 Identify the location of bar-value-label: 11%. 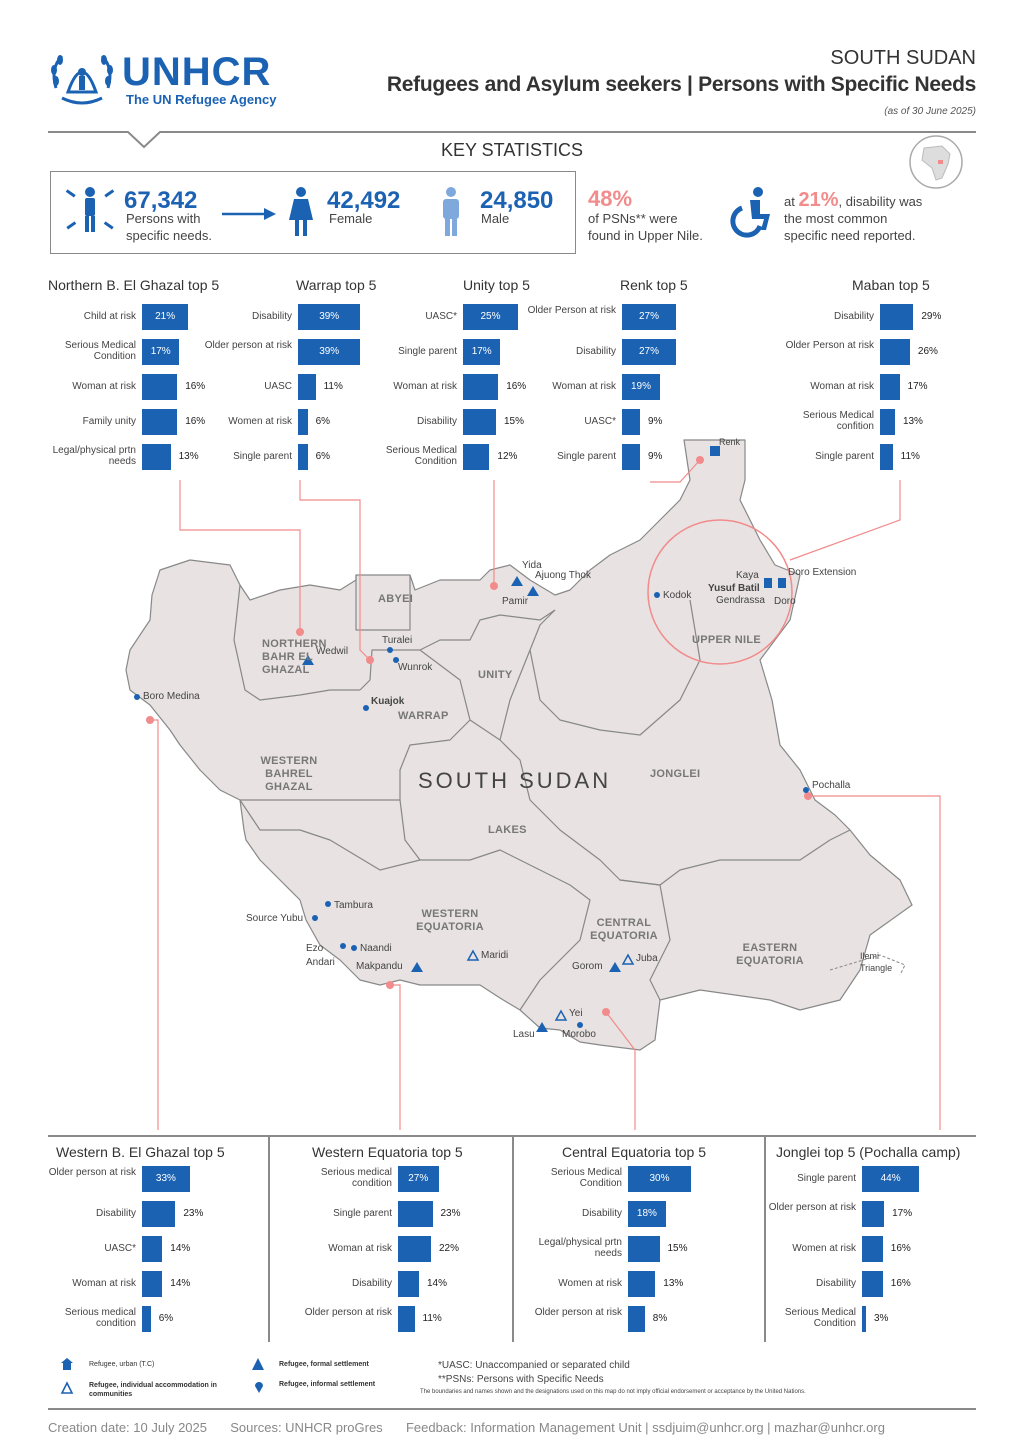
(910, 456).